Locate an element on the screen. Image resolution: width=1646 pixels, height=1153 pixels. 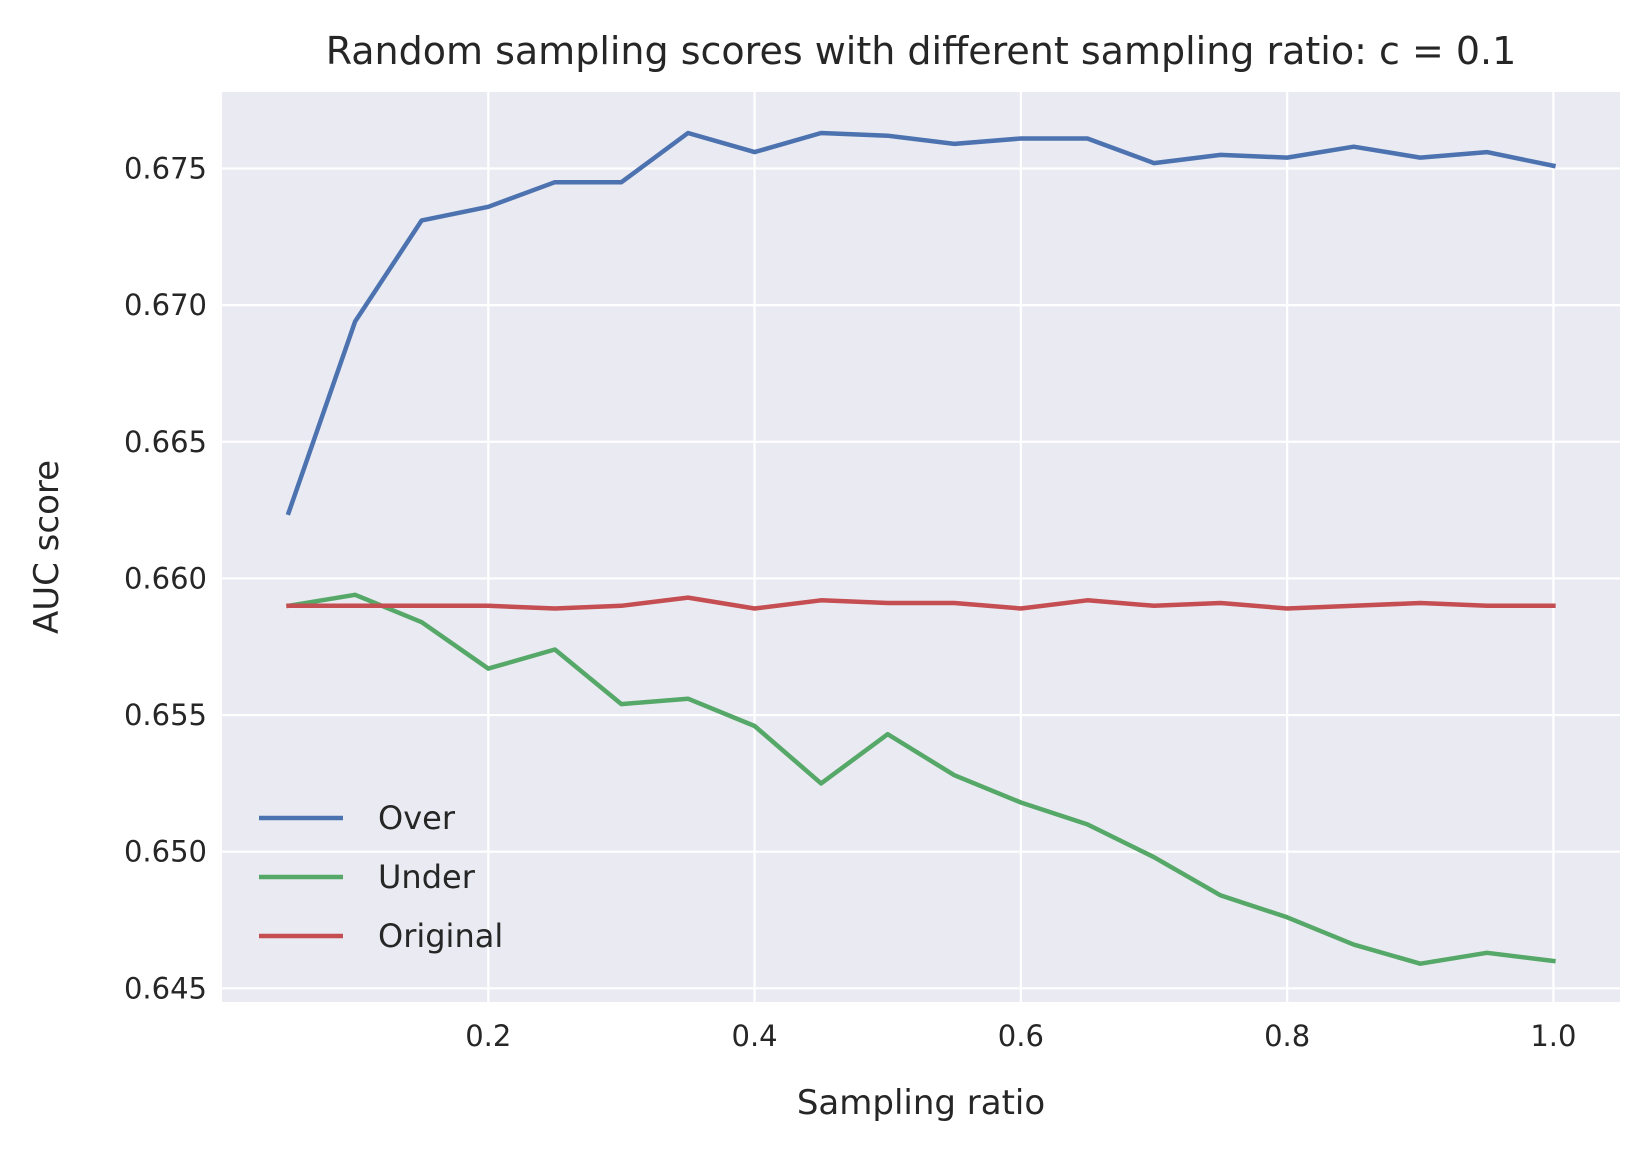
x-tick-label: 0.2 is located at coordinates (488, 1036).